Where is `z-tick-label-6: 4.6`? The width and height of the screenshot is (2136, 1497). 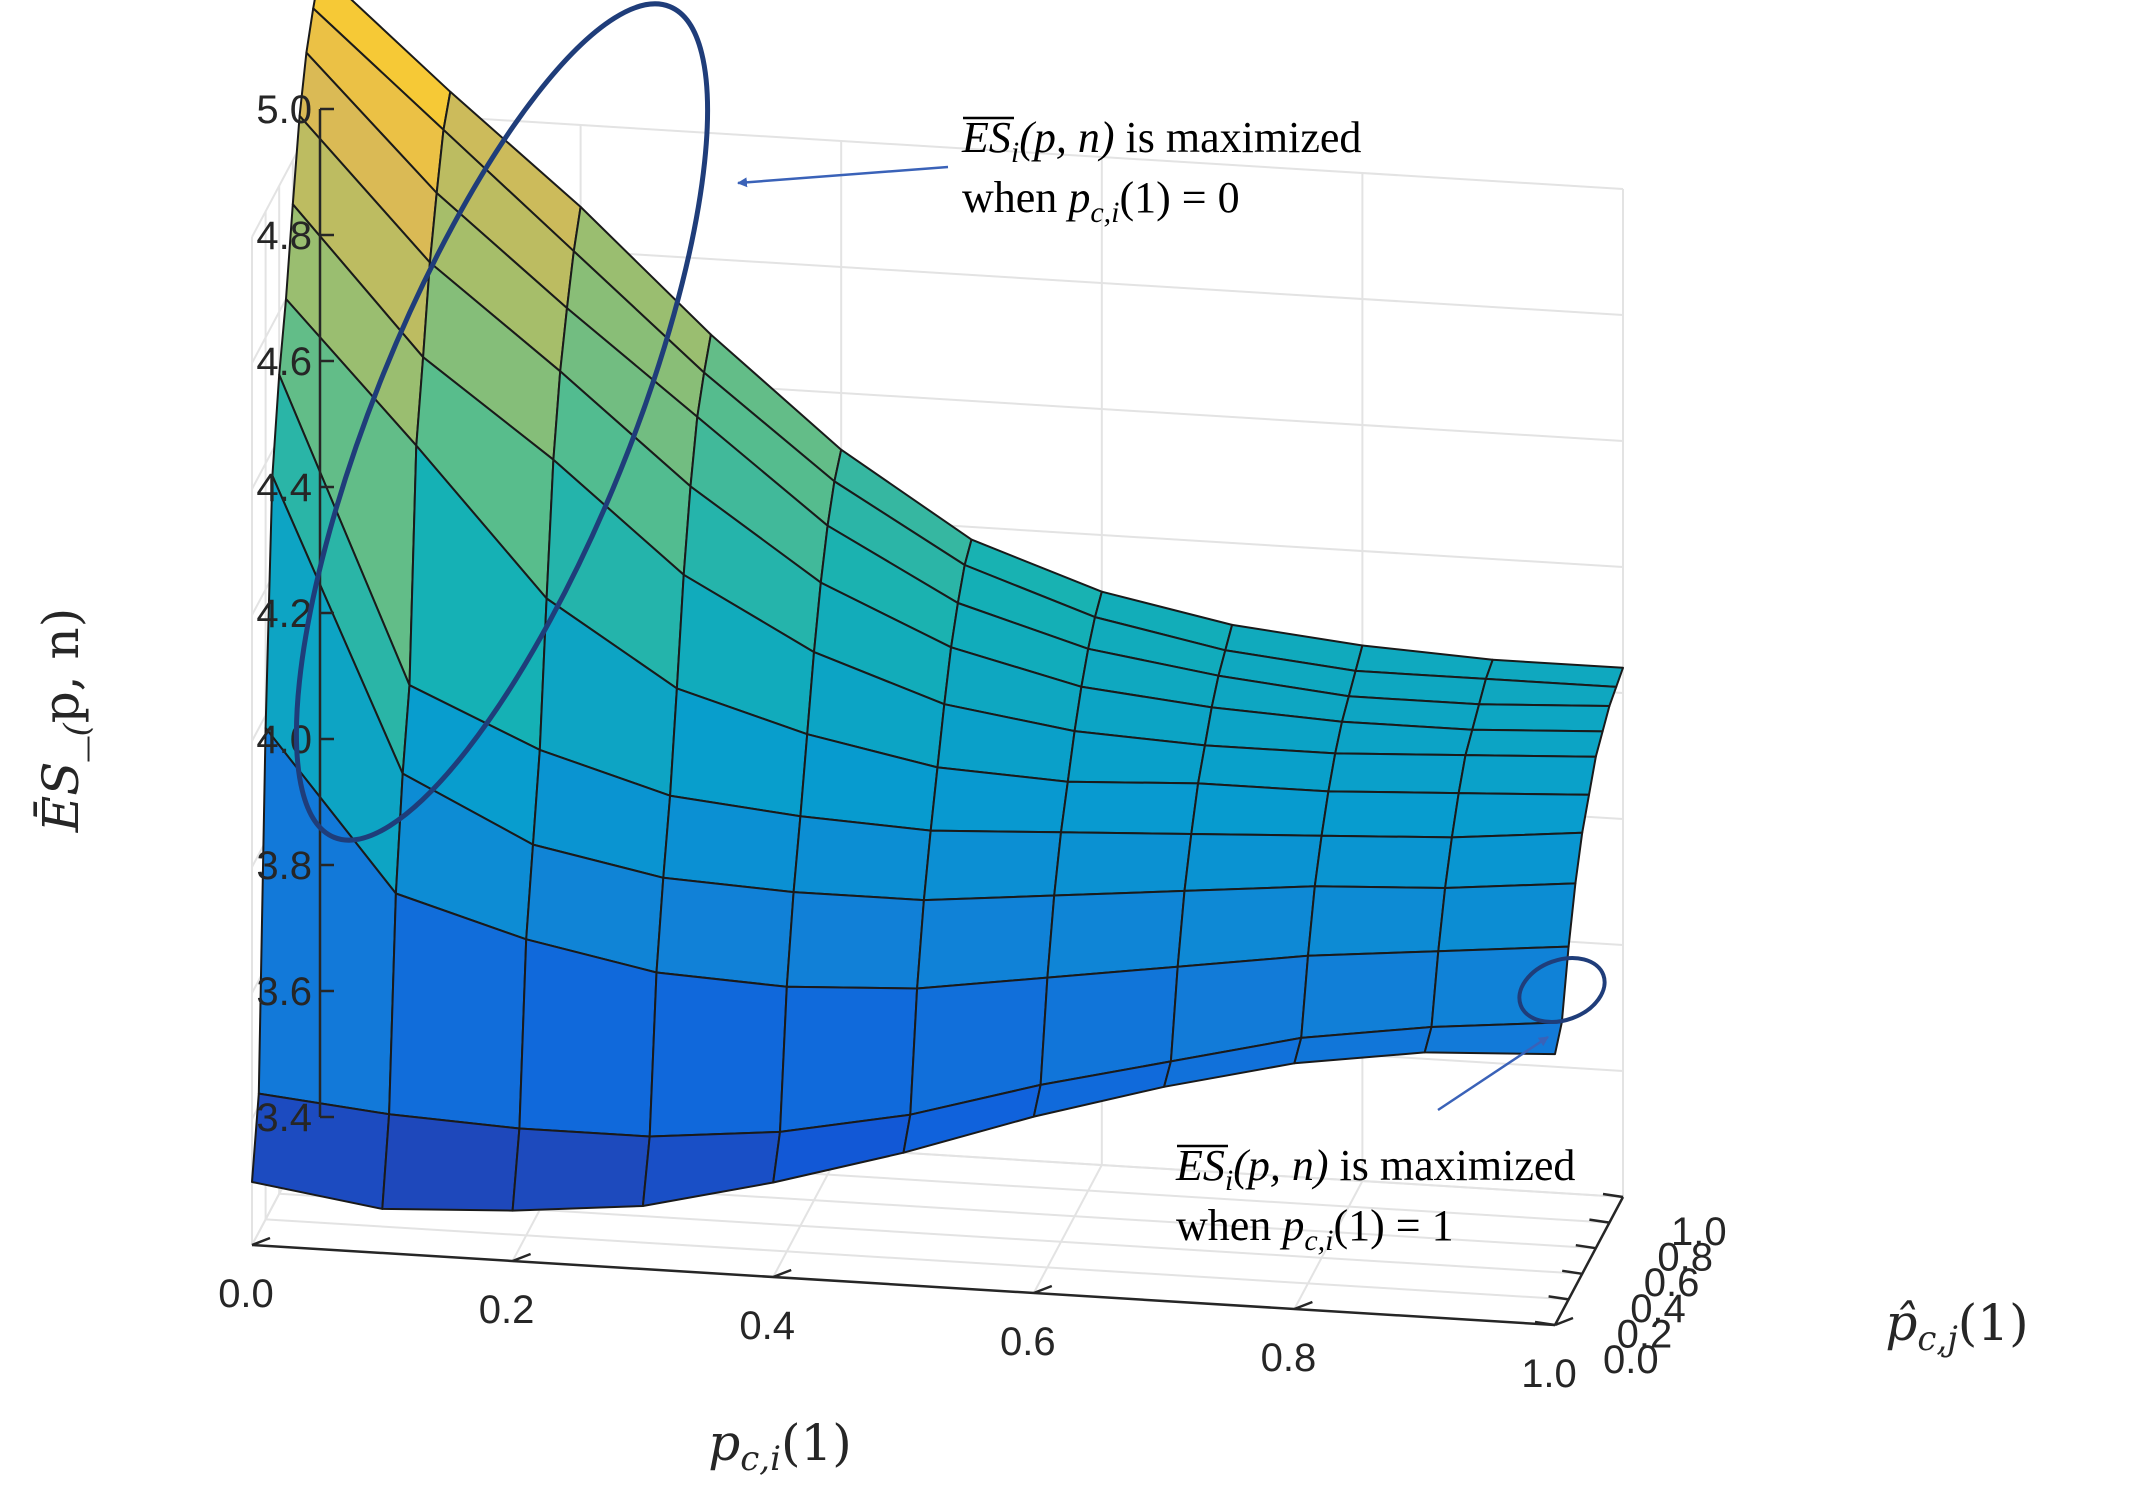 z-tick-label-6: 4.6 is located at coordinates (284, 362).